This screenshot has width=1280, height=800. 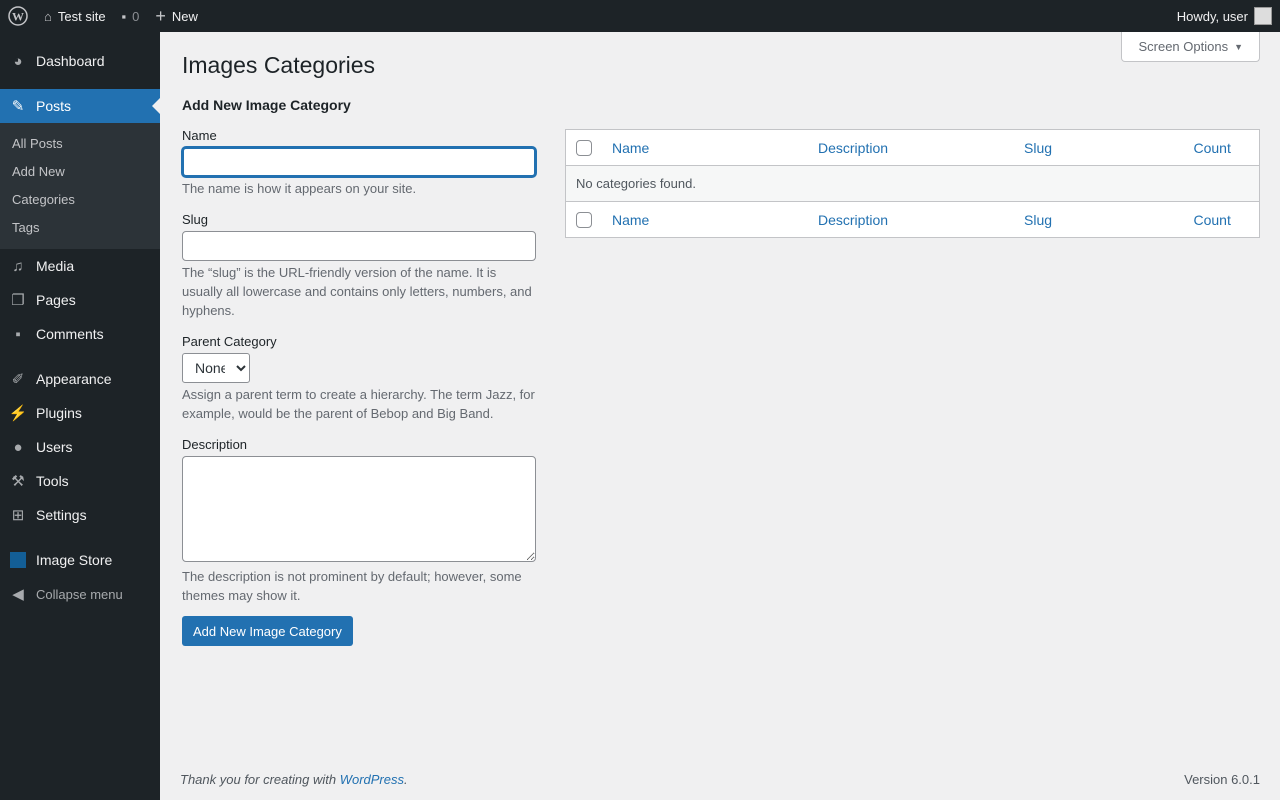 What do you see at coordinates (631, 219) in the screenshot?
I see `column-name-footer: Name` at bounding box center [631, 219].